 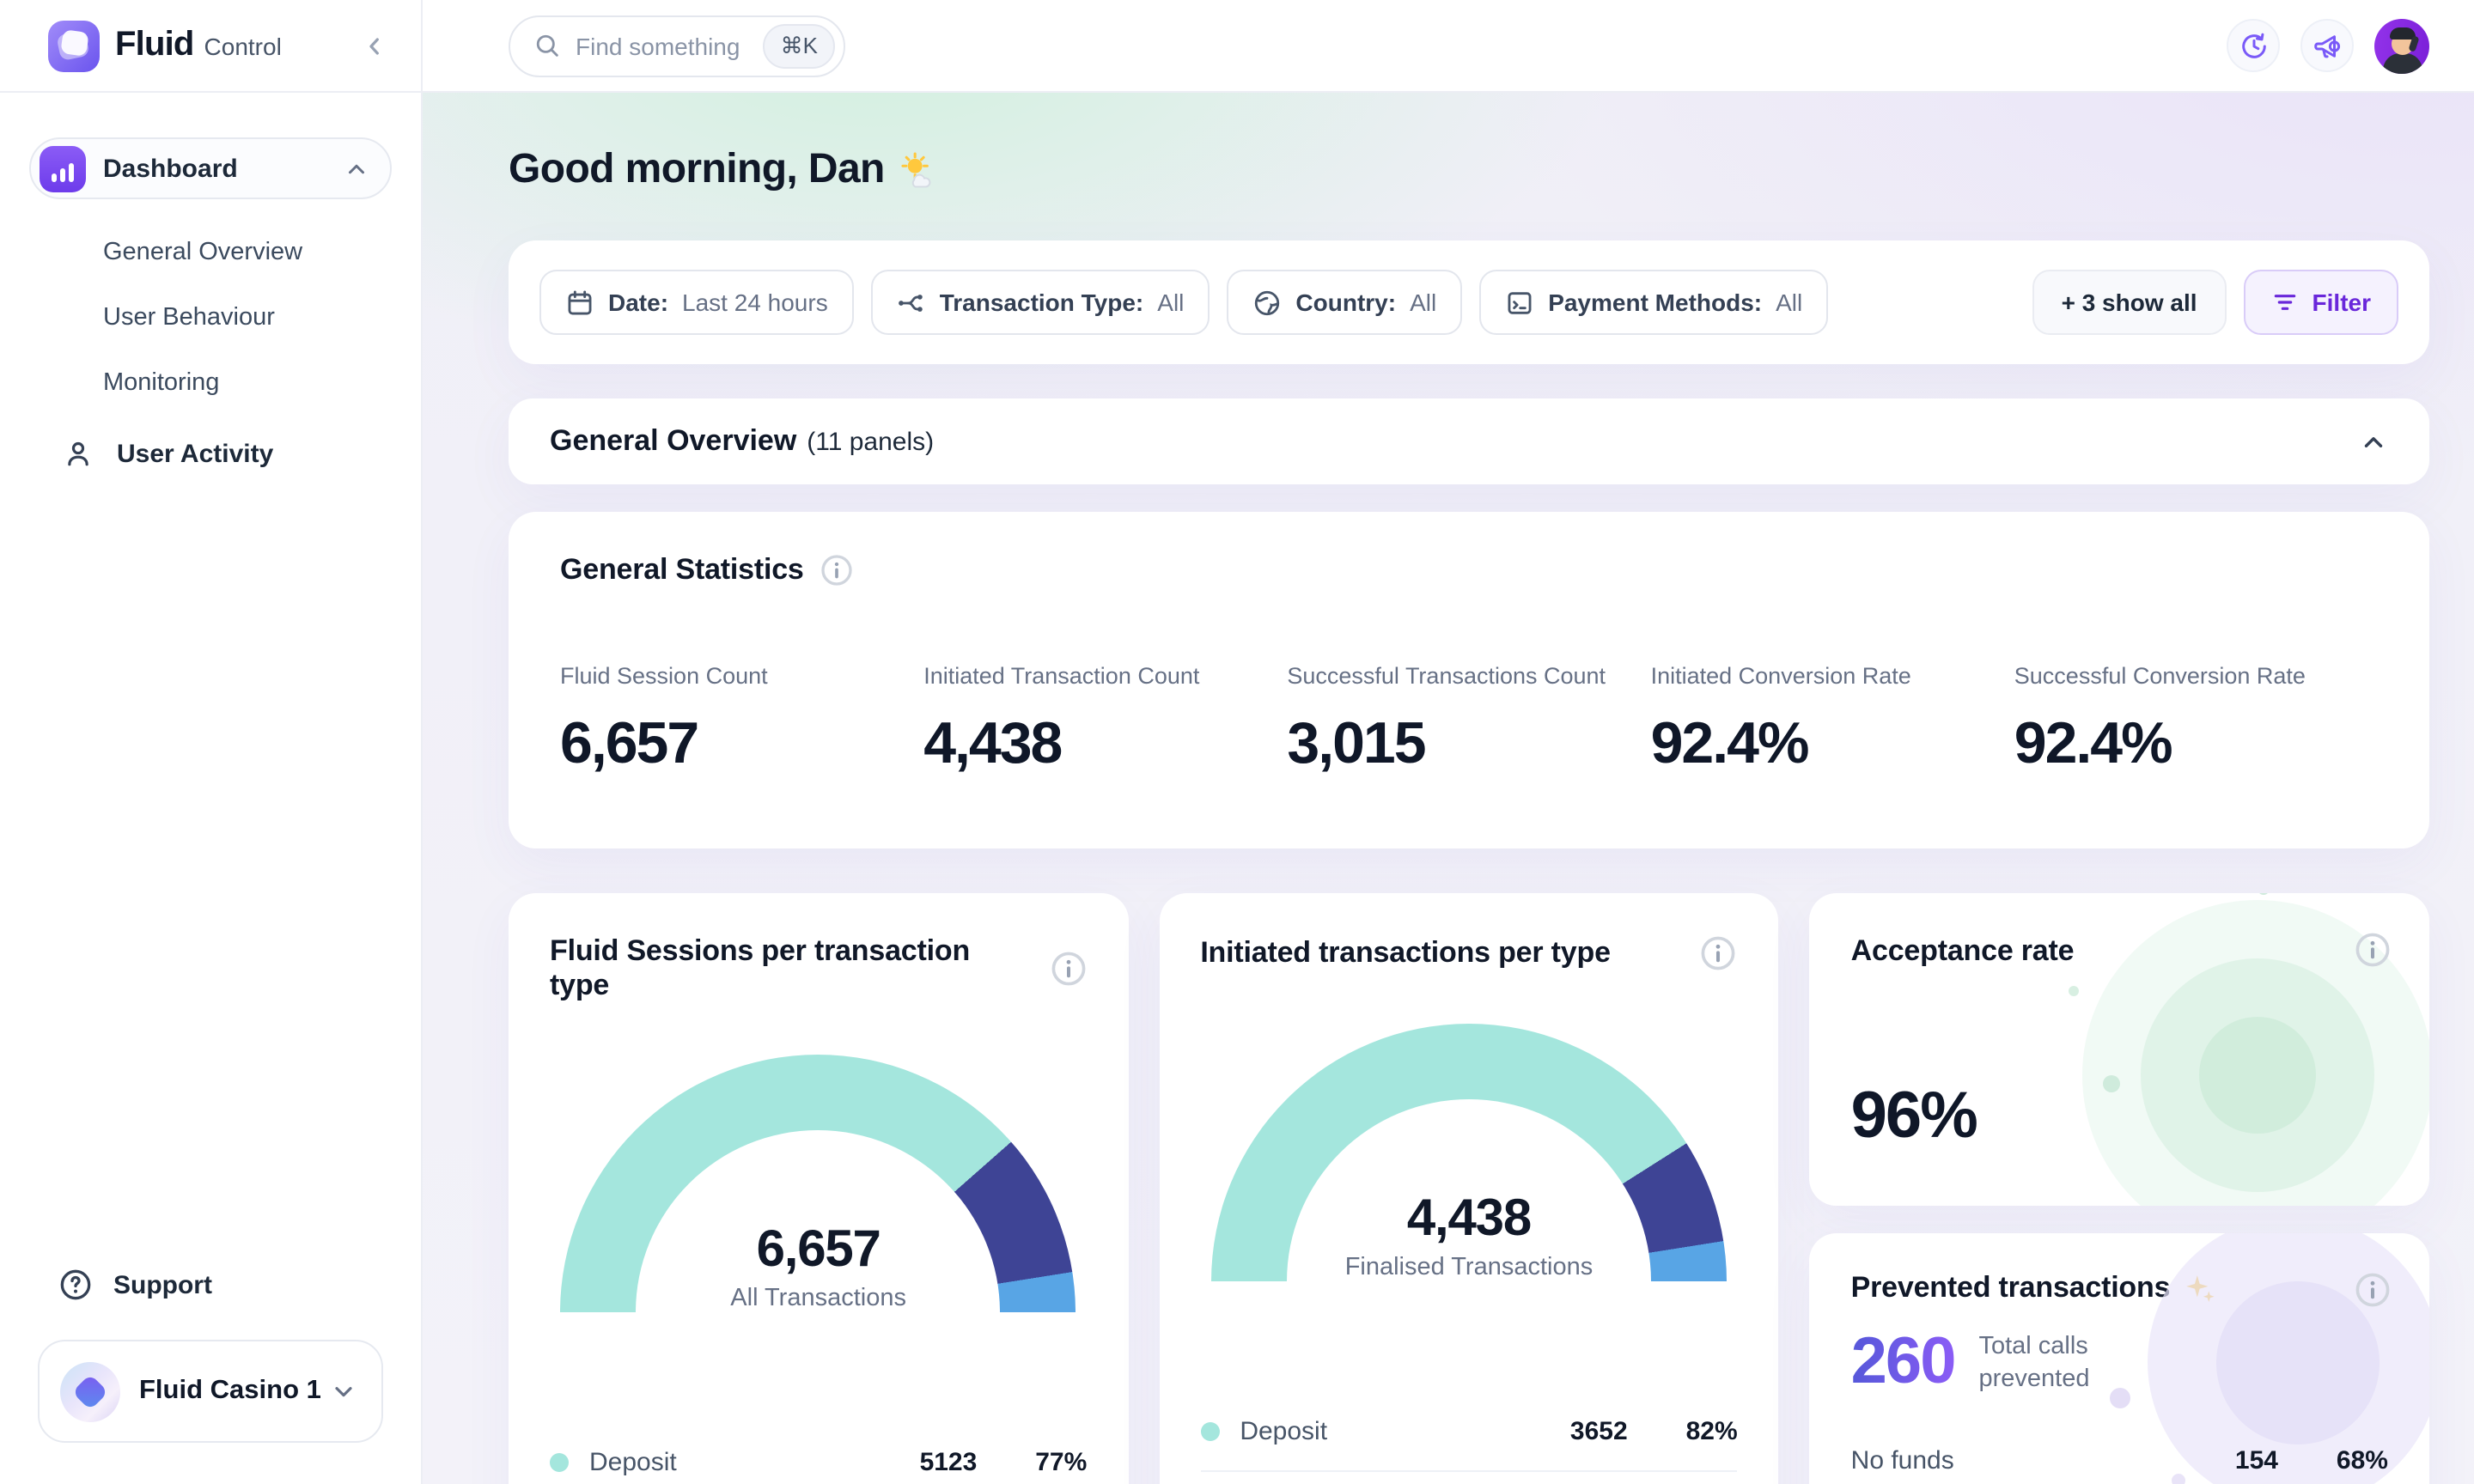 I want to click on sun-cloud-emoji, so click(x=916, y=169).